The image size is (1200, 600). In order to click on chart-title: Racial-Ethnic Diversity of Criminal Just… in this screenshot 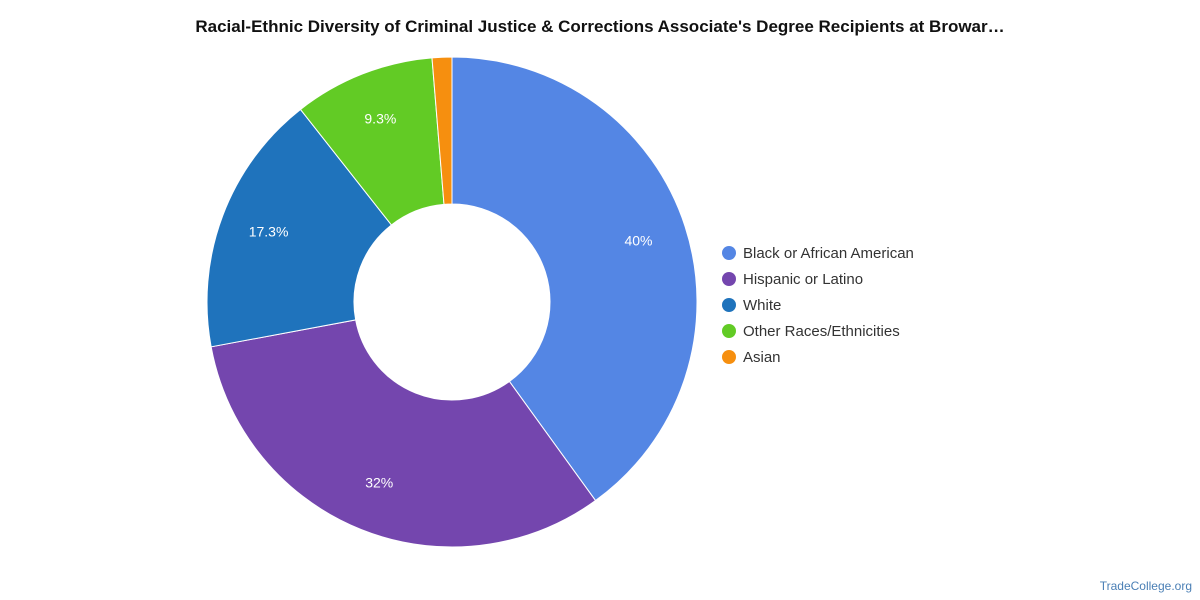, I will do `click(600, 26)`.